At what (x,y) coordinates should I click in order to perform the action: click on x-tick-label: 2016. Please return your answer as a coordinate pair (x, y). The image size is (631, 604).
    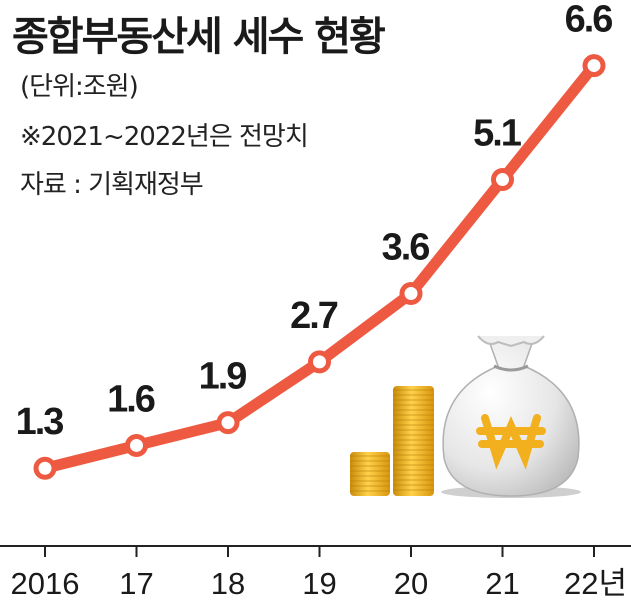
    Looking at the image, I should click on (45, 583).